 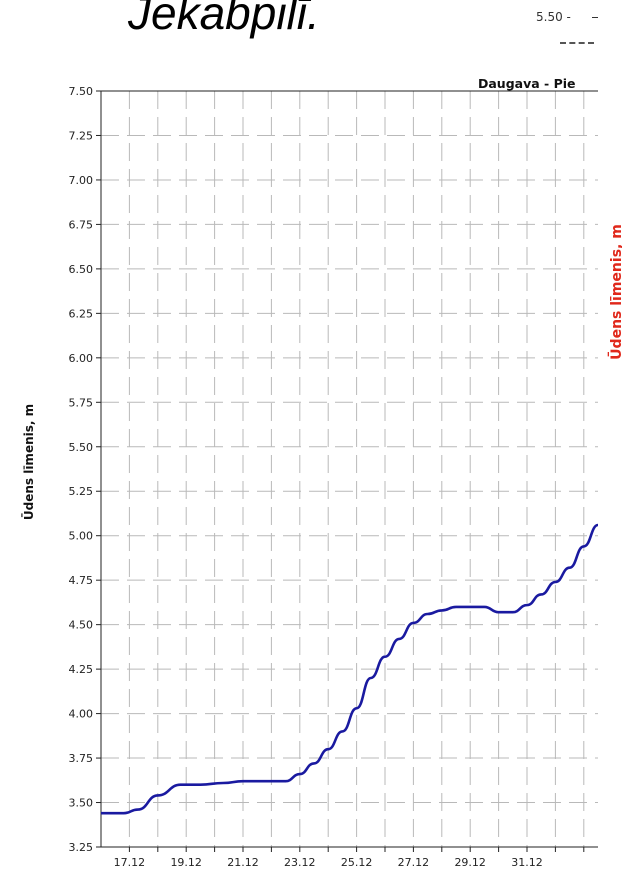 What do you see at coordinates (28, 462) in the screenshot?
I see `y-axis-label: Ūdens līmenis, m` at bounding box center [28, 462].